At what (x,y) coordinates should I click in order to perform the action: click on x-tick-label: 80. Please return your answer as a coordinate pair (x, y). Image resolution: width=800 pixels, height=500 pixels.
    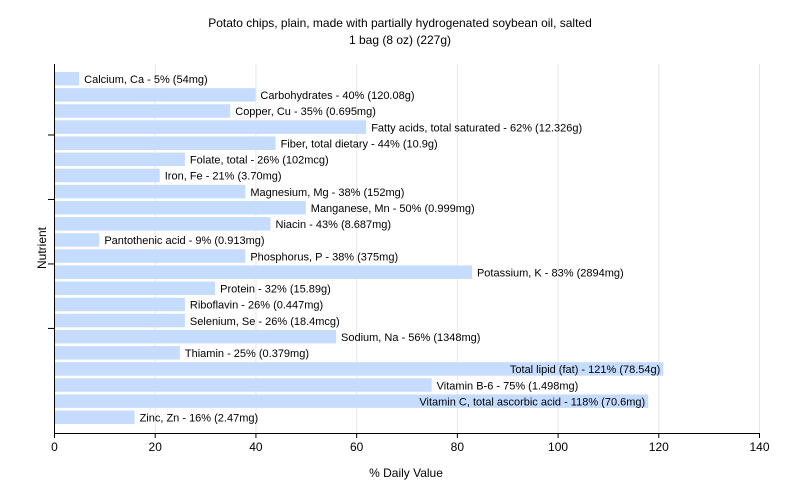
    Looking at the image, I should click on (458, 447).